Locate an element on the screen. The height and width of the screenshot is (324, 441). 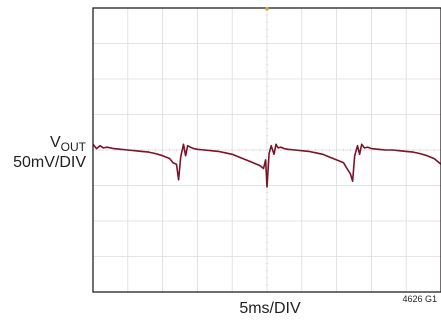
trigger-marker is located at coordinates (267, 9).